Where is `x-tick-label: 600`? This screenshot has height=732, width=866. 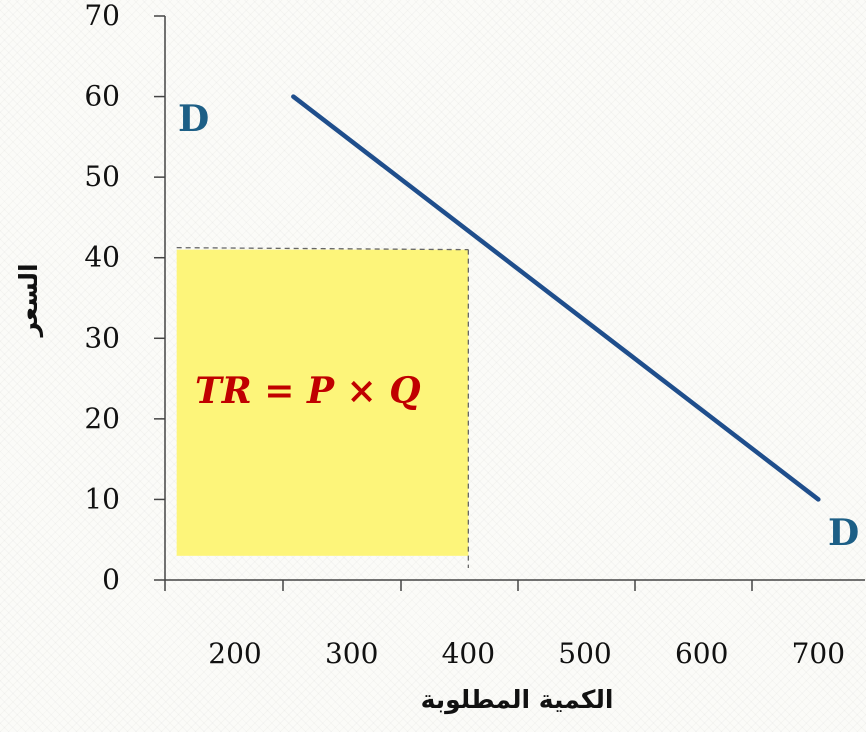
x-tick-label: 600 is located at coordinates (701, 653).